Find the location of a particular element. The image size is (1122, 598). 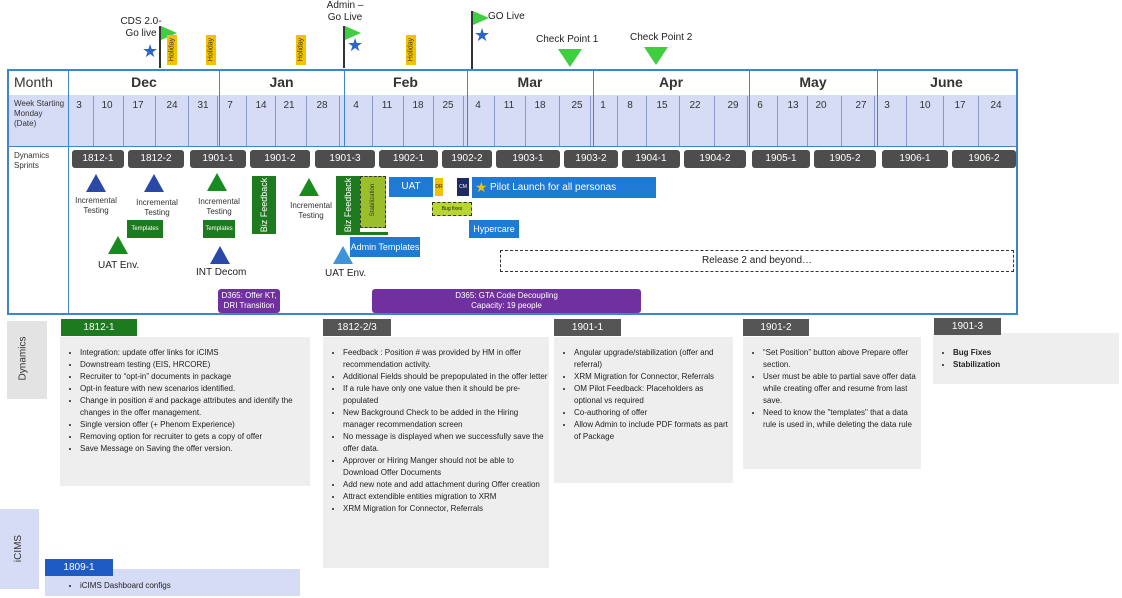

month-label: Apr is located at coordinates (671, 82).